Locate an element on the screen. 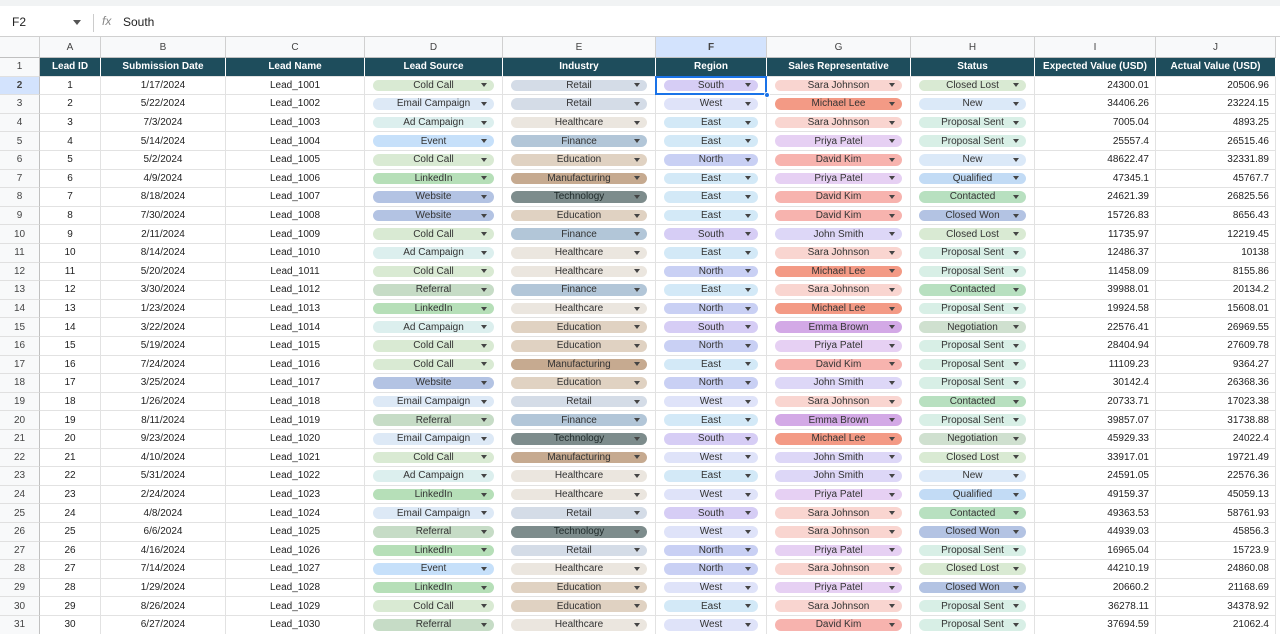 The width and height of the screenshot is (1280, 634). cell: David Kim is located at coordinates (839, 197).